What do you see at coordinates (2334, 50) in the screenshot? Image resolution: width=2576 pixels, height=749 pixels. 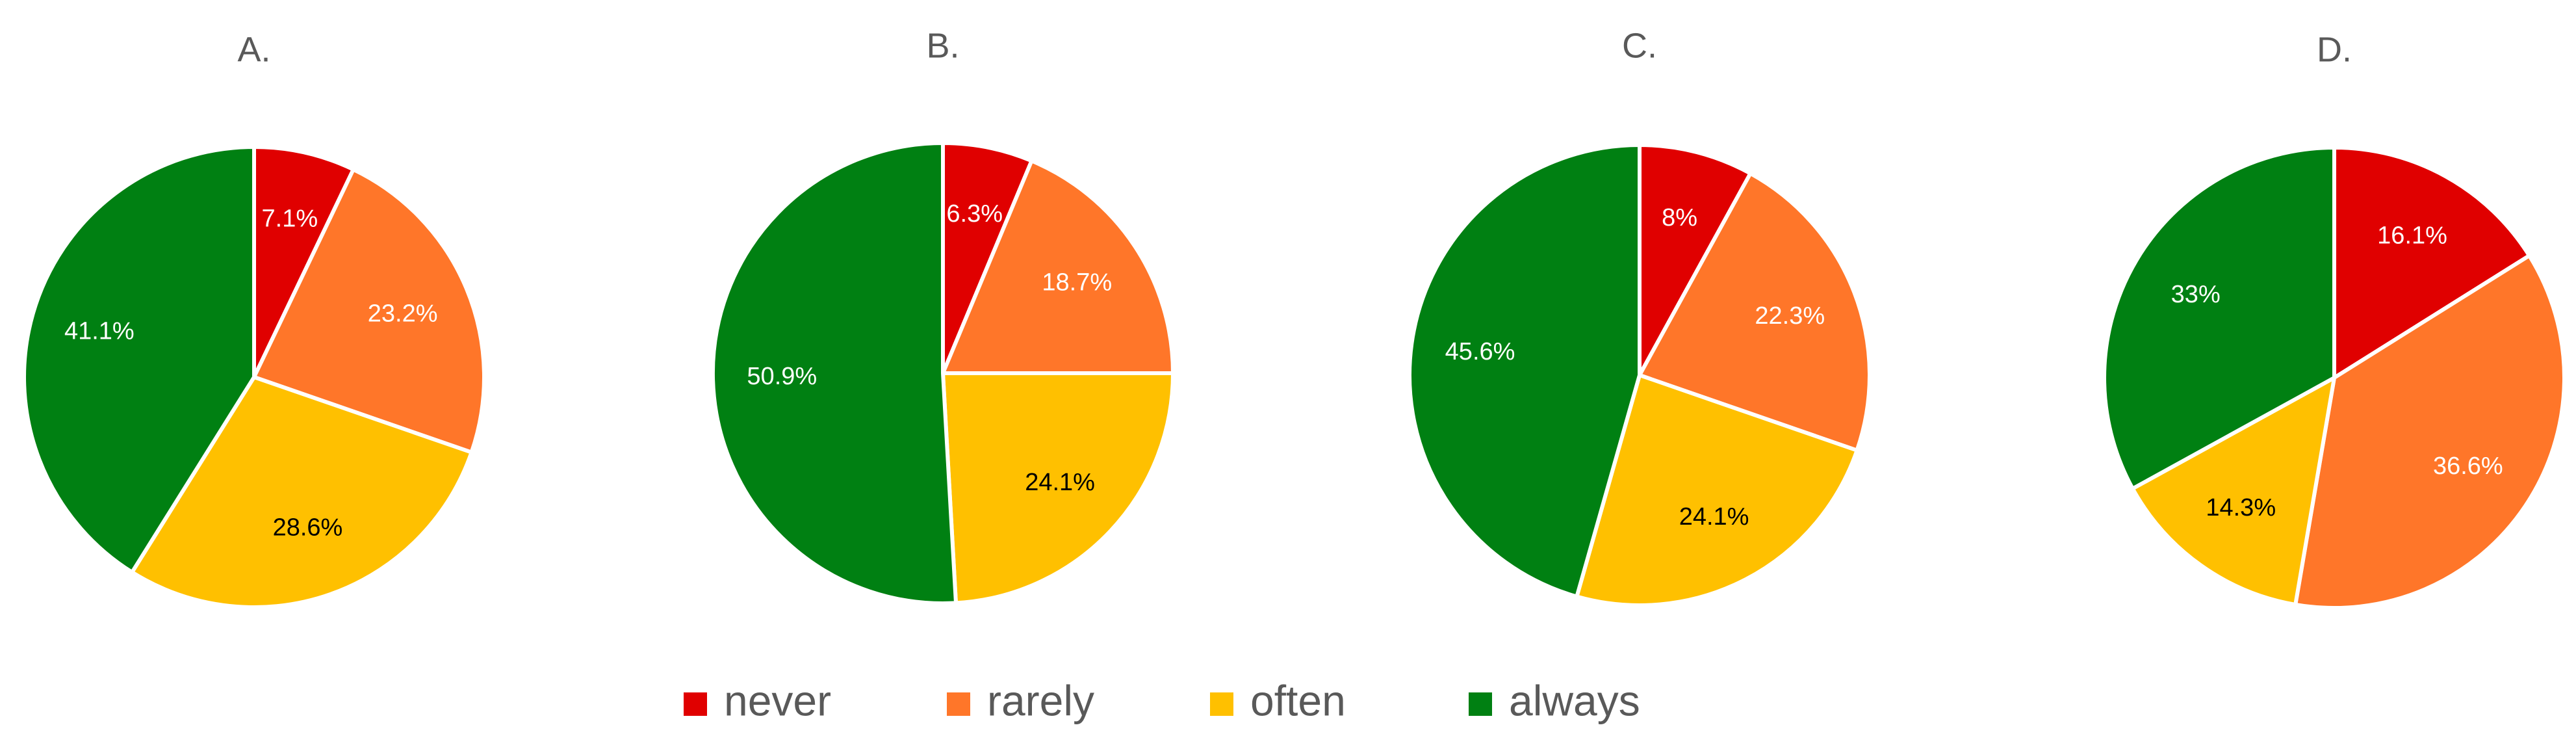 I see `pie-title: D.` at bounding box center [2334, 50].